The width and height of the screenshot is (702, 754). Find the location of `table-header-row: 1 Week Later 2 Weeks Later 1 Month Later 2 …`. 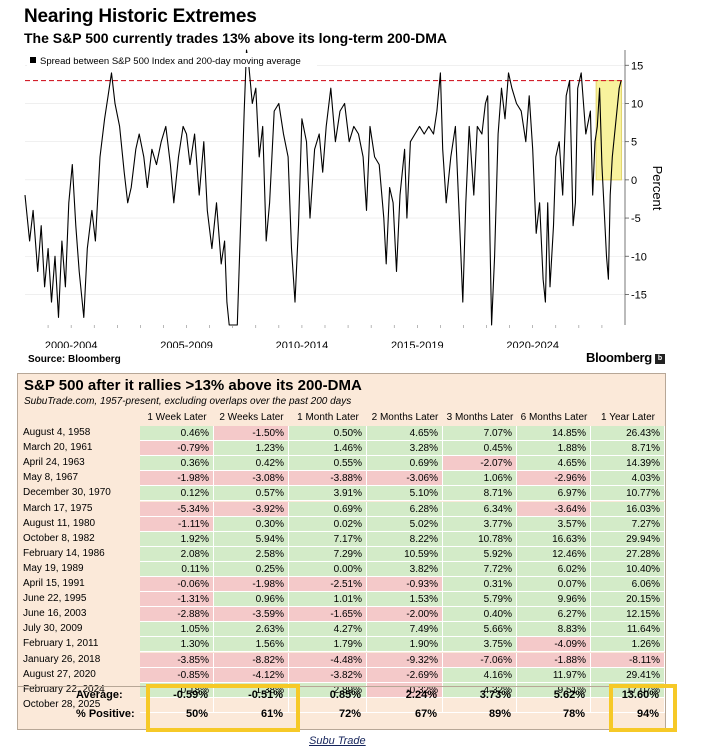

table-header-row: 1 Week Later 2 Weeks Later 1 Month Later 2 … is located at coordinates (342, 419).